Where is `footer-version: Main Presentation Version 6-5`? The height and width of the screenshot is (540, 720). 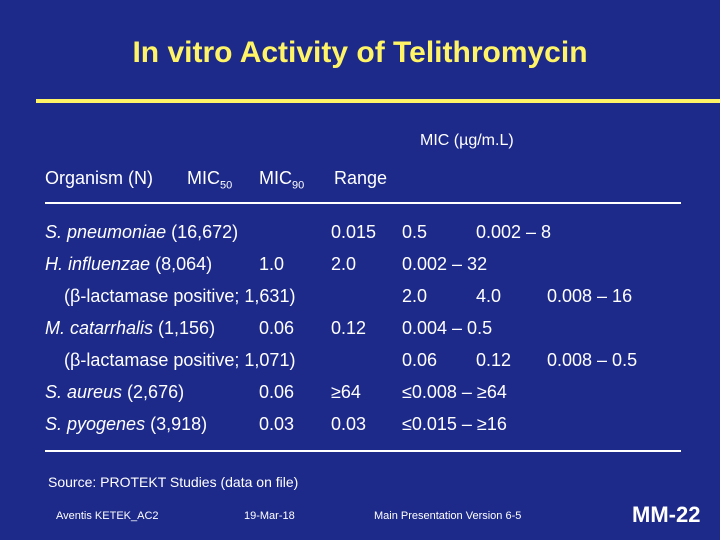 footer-version: Main Presentation Version 6-5 is located at coordinates (448, 516).